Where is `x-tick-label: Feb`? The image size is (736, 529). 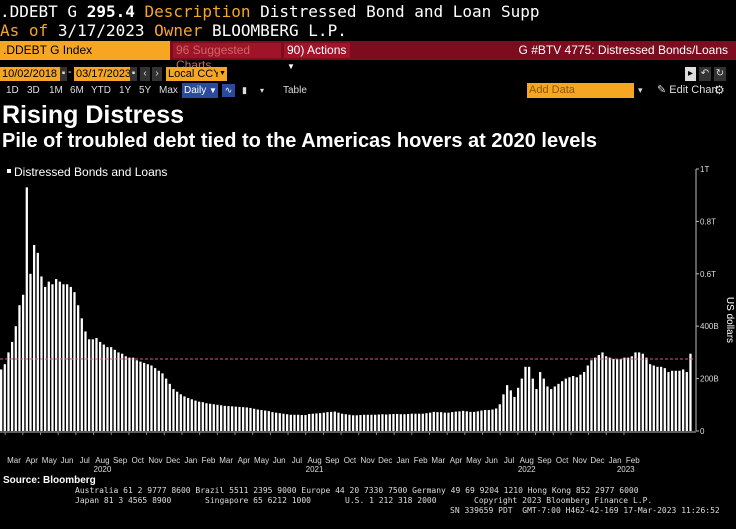
x-tick-label: Feb is located at coordinates (421, 460).